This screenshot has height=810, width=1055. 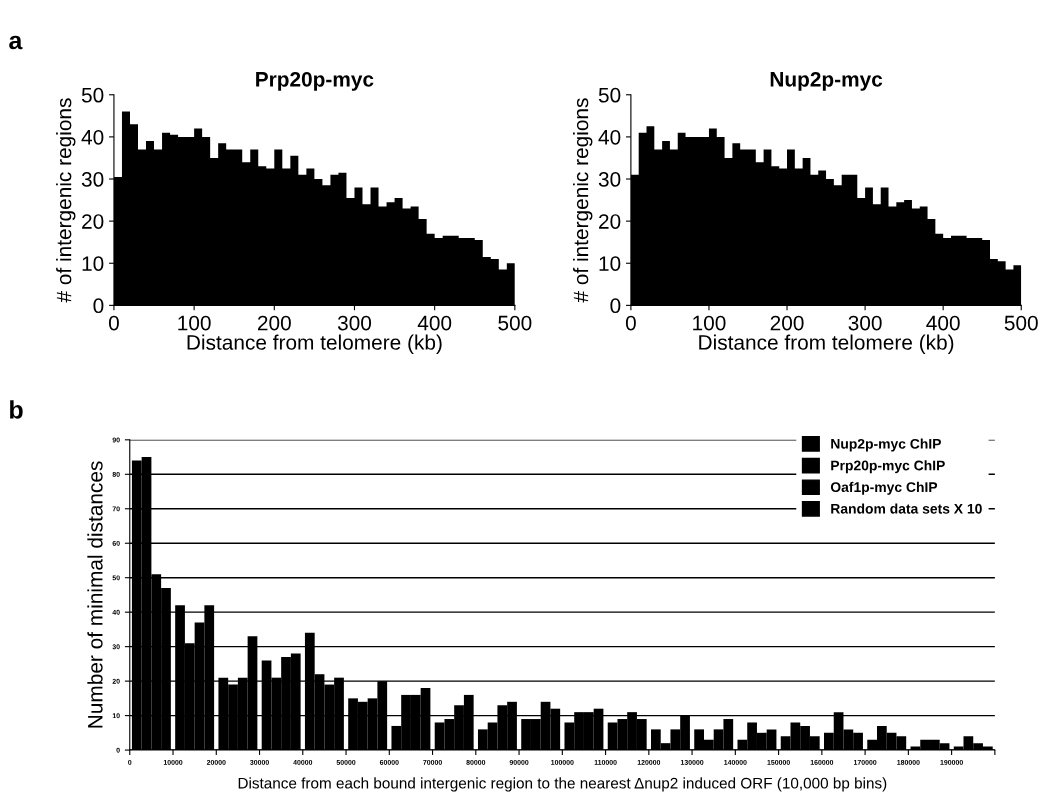 I want to click on chart-title: Prp20p-myc, so click(x=315, y=81).